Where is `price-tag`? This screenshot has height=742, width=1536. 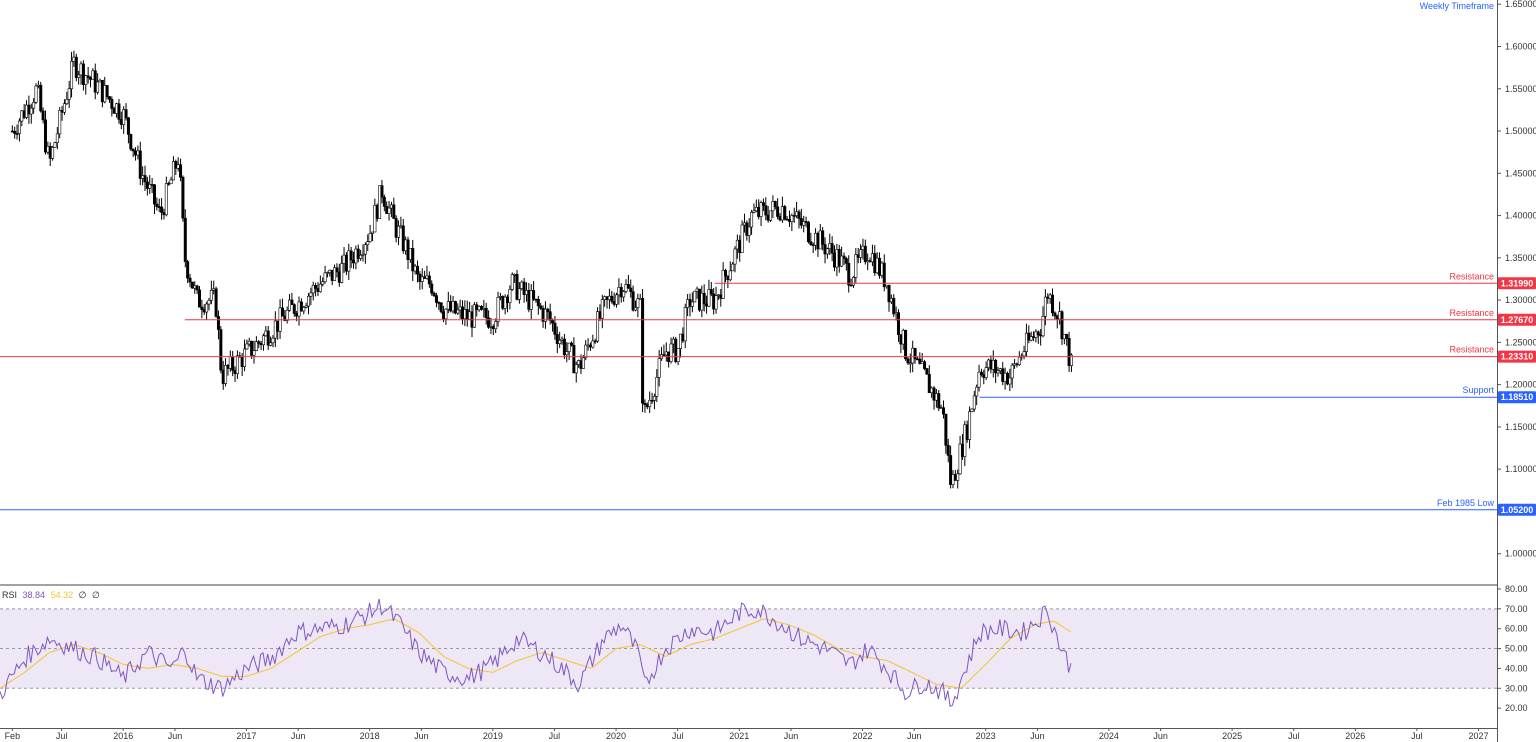
price-tag is located at coordinates (1517, 356).